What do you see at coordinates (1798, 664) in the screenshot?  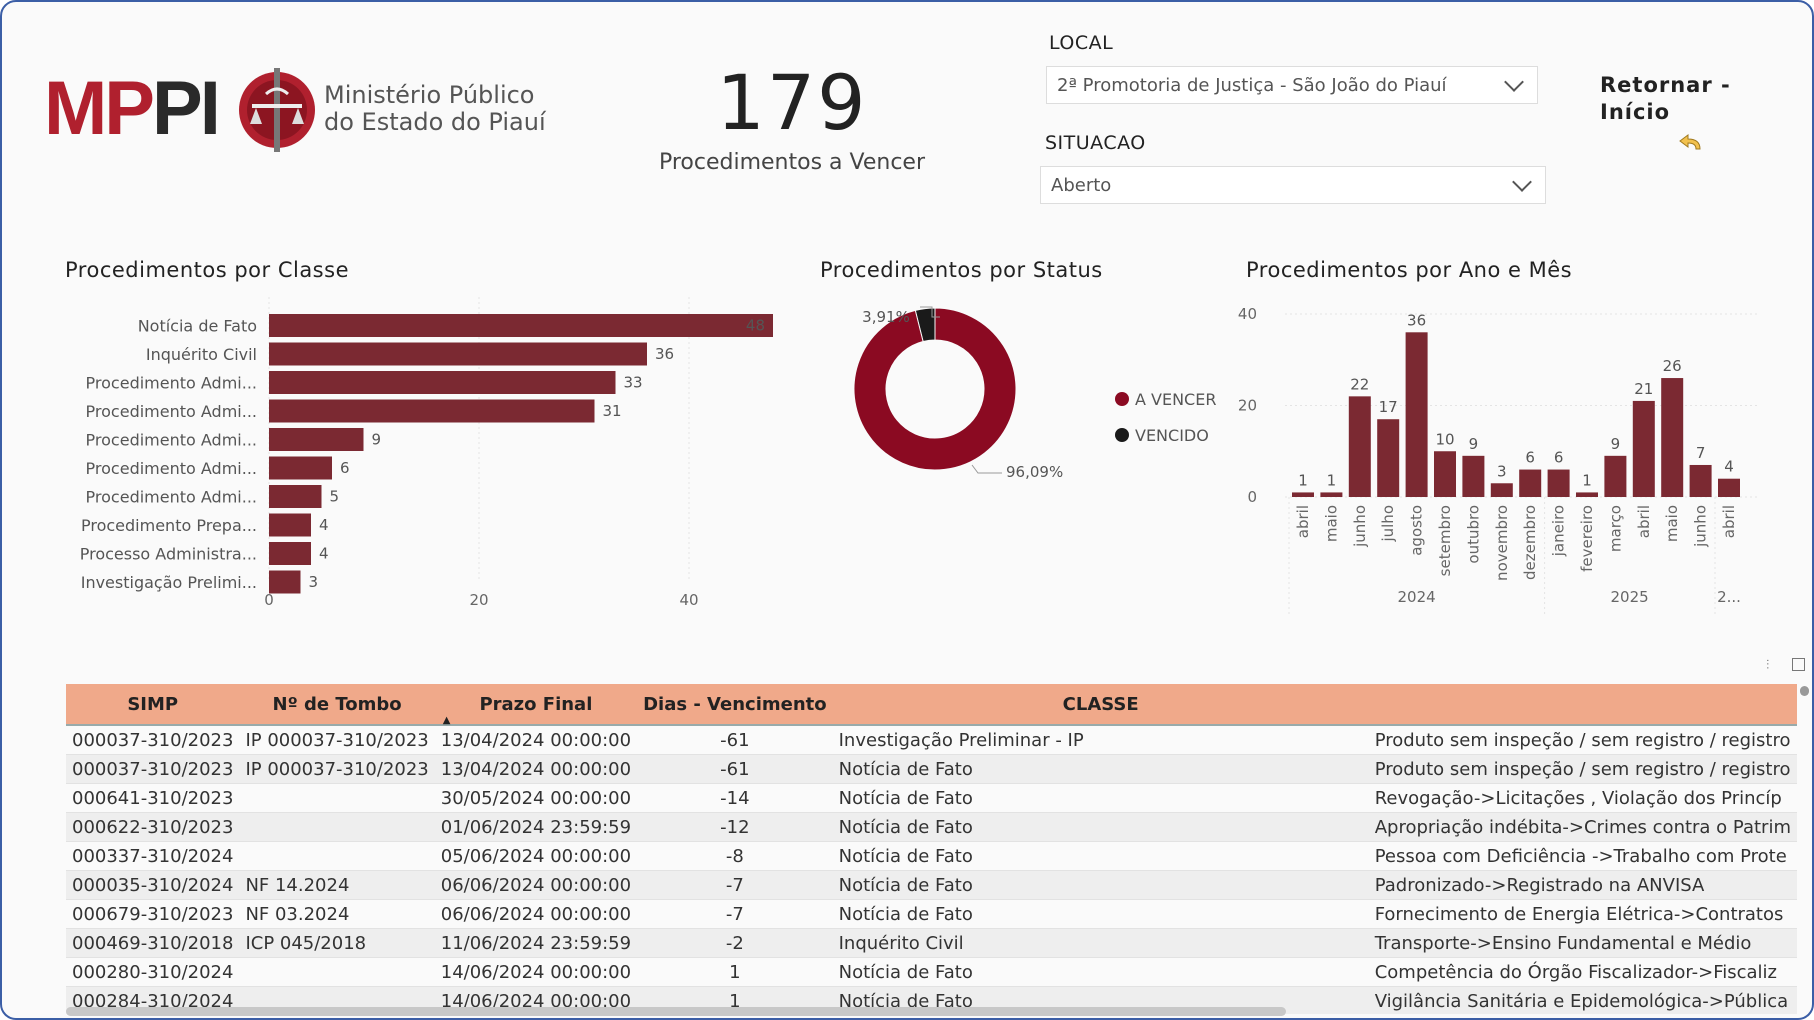 I see `focus-mode-icon` at bounding box center [1798, 664].